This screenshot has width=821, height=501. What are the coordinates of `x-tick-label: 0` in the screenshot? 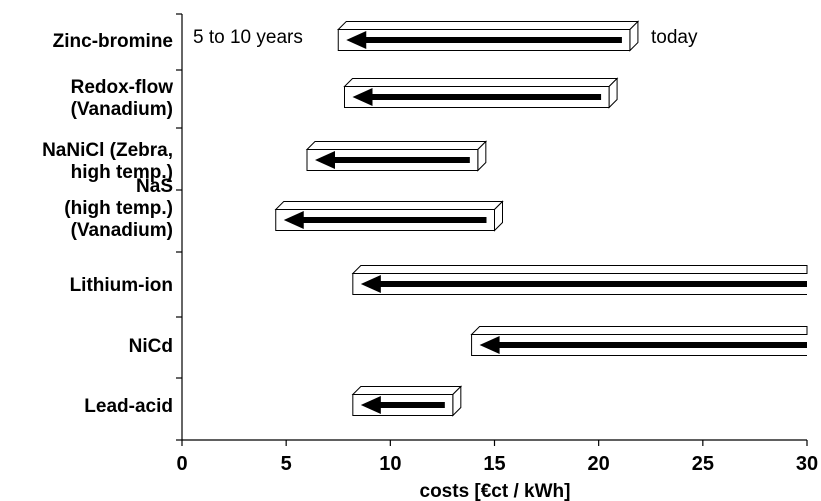 It's located at (181, 464).